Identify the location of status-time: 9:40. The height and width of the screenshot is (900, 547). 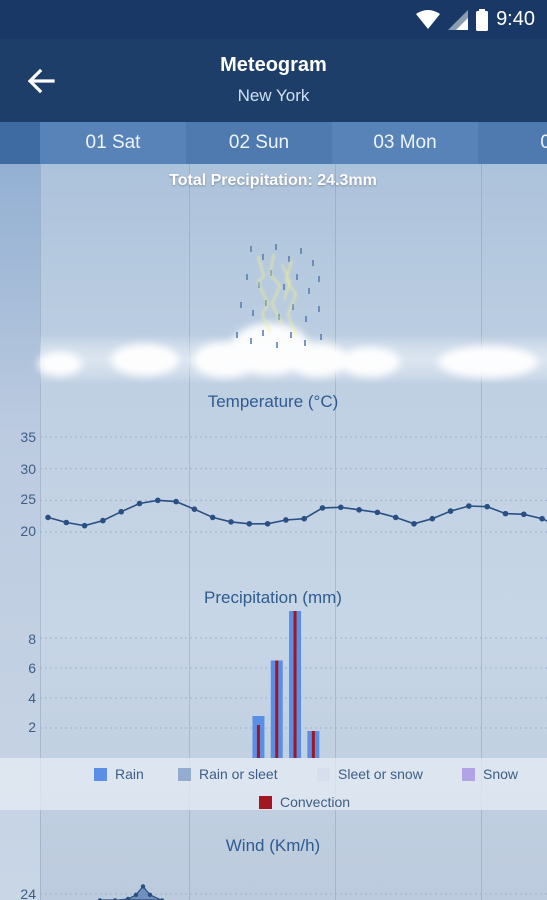
(515, 19).